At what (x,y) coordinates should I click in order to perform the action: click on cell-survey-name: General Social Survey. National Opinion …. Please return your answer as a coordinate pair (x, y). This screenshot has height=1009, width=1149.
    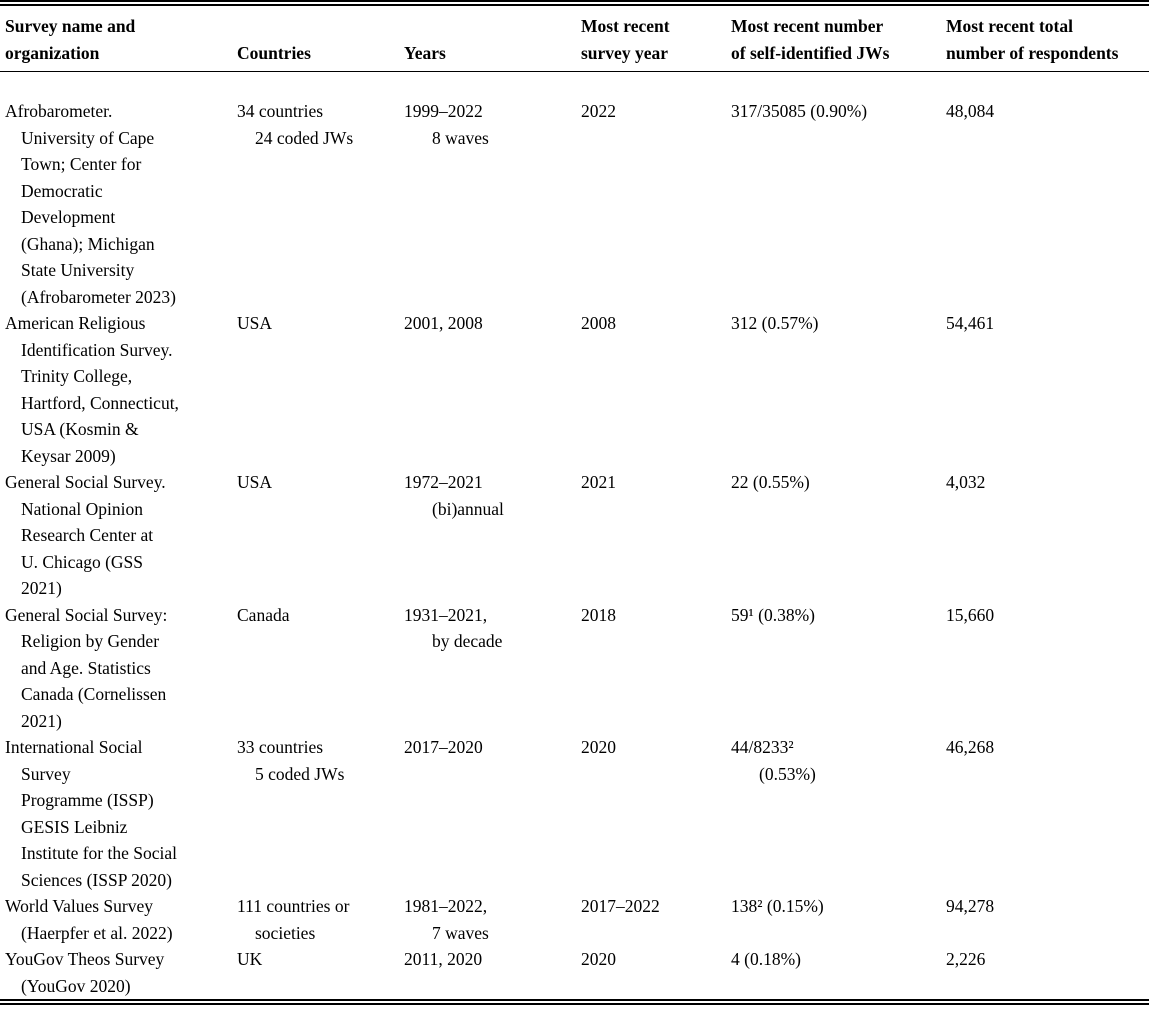
    Looking at the image, I should click on (85, 535).